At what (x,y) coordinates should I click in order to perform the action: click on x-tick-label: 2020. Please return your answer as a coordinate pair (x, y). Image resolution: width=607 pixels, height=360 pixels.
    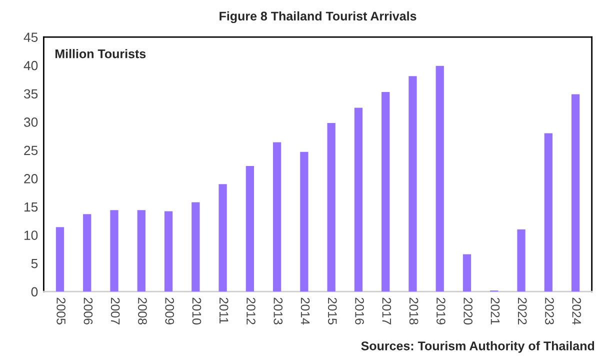
    Looking at the image, I should click on (468, 311).